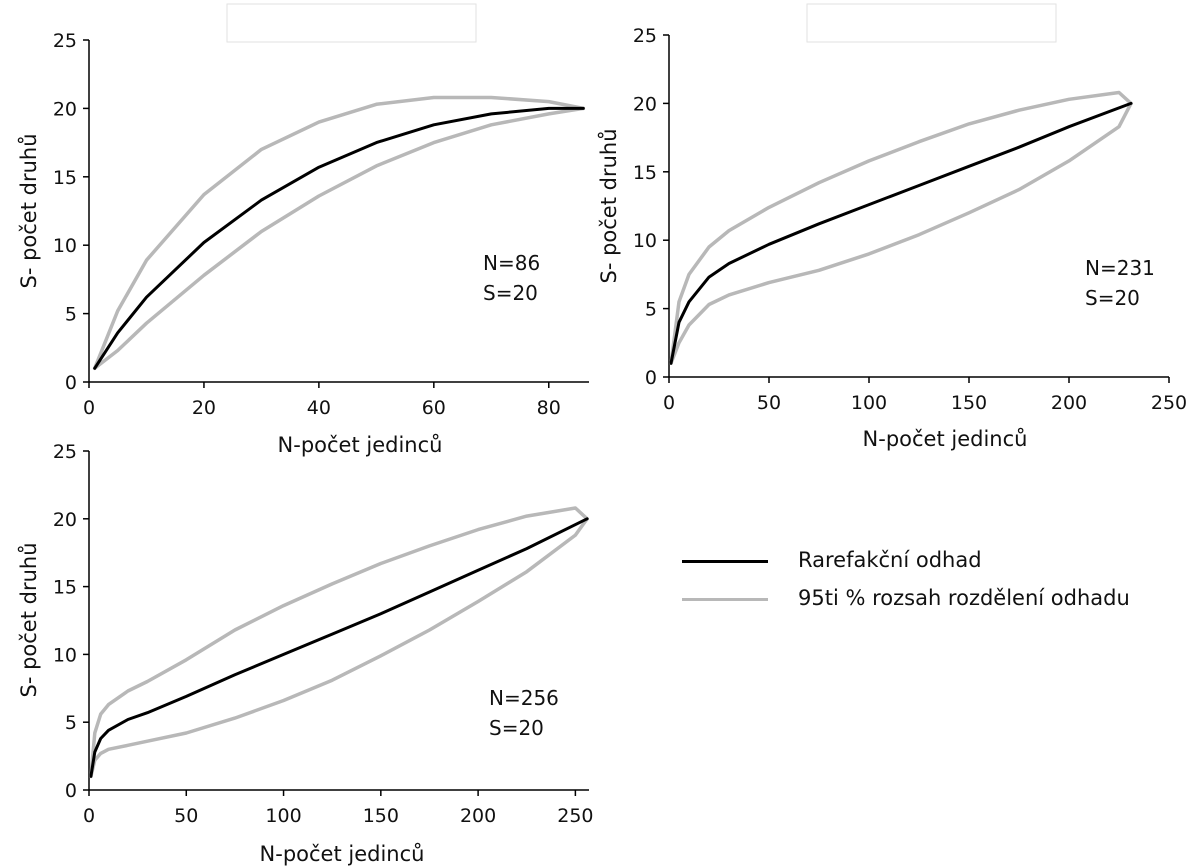  Describe the element at coordinates (1120, 268) in the screenshot. I see `annotation-line: N=231` at that location.